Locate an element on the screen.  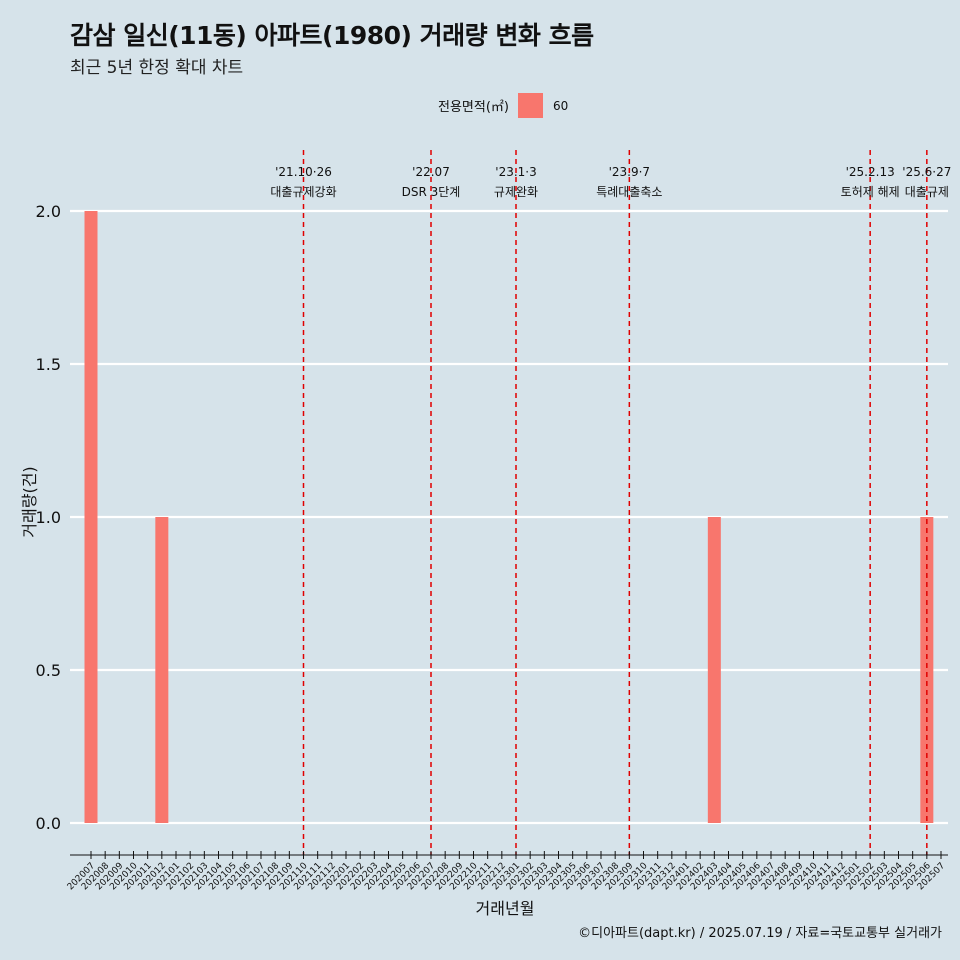
event-desc-label: 대출규제 is located at coordinates (927, 192).